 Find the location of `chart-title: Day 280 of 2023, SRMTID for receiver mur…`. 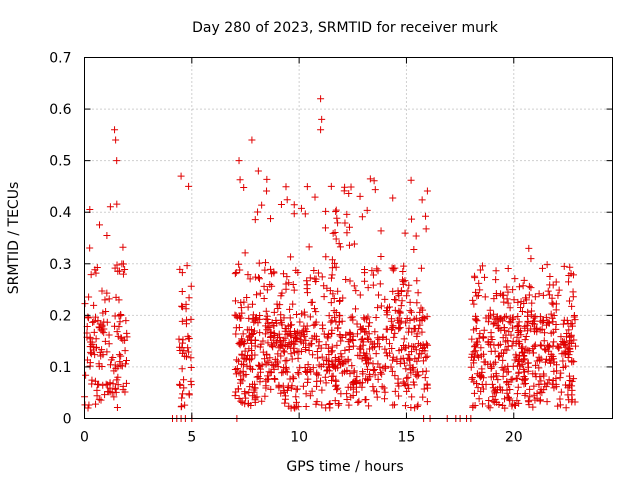

chart-title: Day 280 of 2023, SRMTID for receiver mur… is located at coordinates (345, 28).